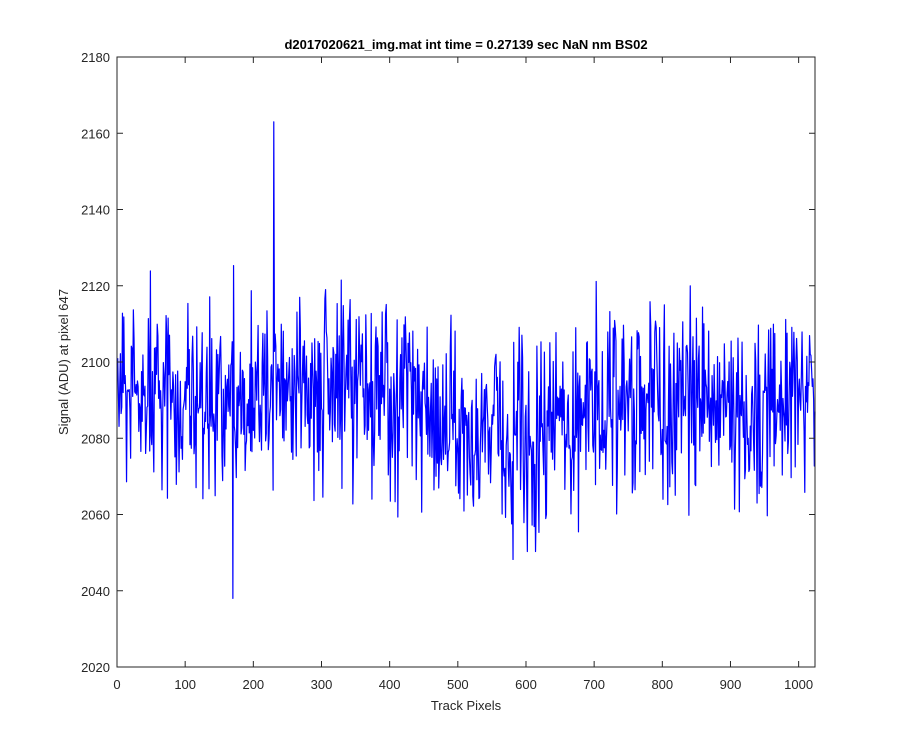  Describe the element at coordinates (731, 684) in the screenshot. I see `x-tick-label: 900` at that location.